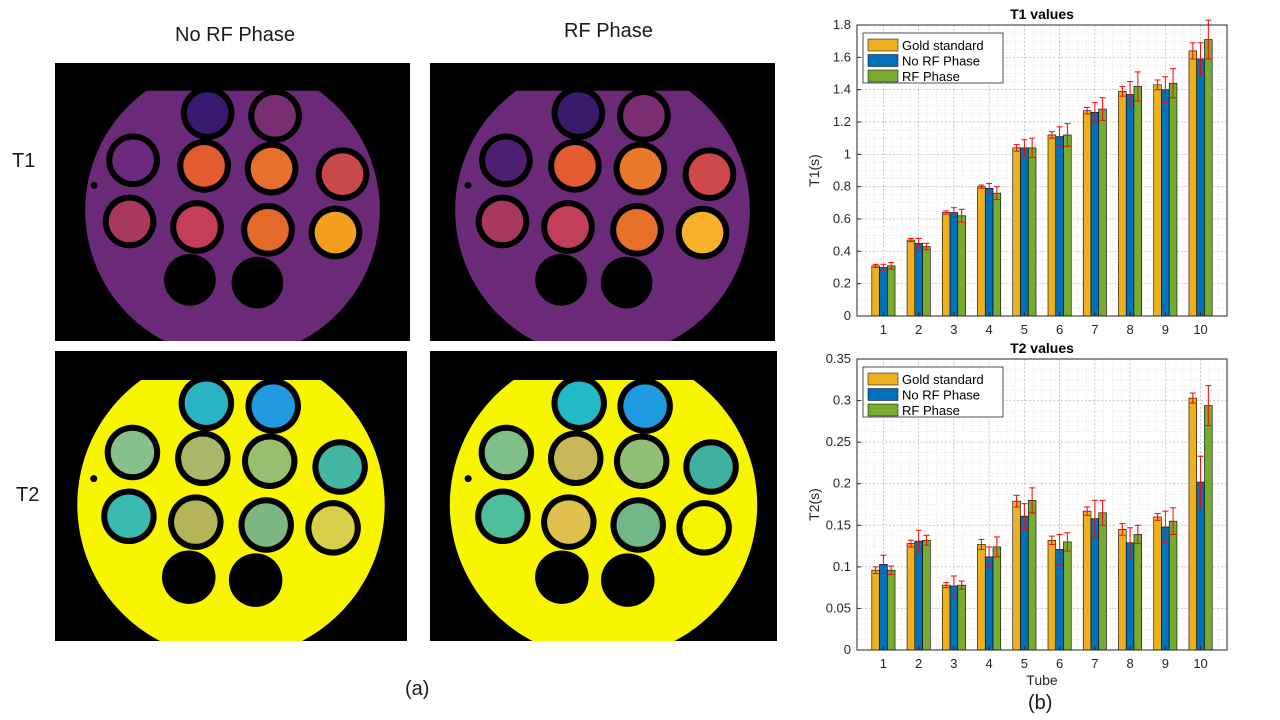 The height and width of the screenshot is (720, 1280). Describe the element at coordinates (842, 24) in the screenshot. I see `ytick-label: 1.8` at that location.